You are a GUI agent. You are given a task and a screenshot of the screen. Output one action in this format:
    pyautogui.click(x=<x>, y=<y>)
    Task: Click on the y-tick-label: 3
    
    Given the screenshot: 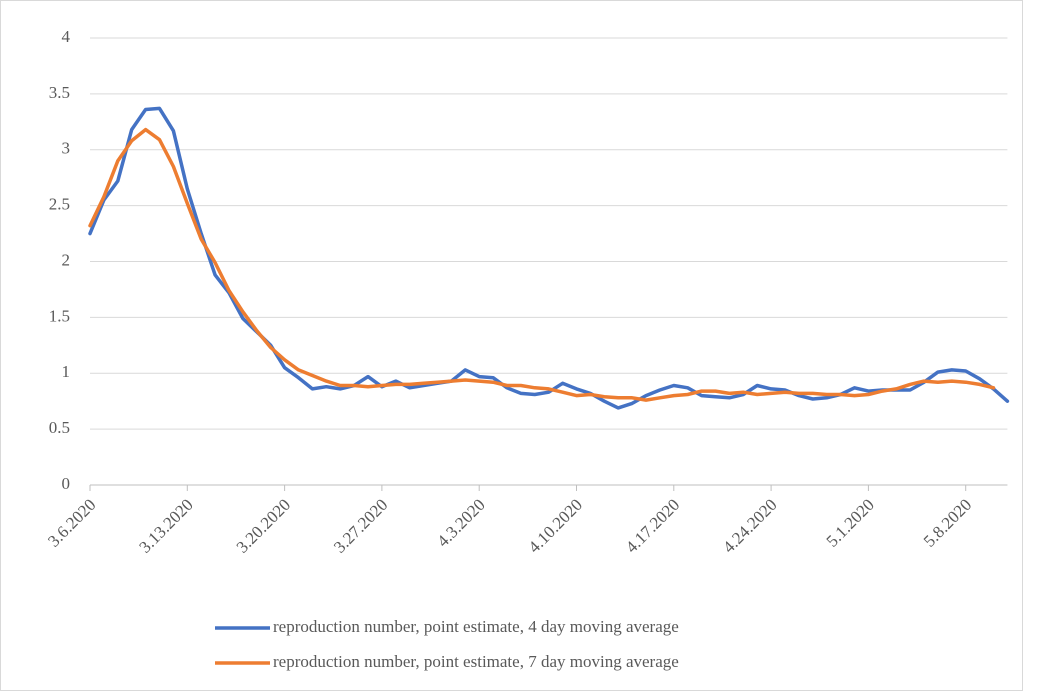 What is the action you would take?
    pyautogui.click(x=66, y=148)
    